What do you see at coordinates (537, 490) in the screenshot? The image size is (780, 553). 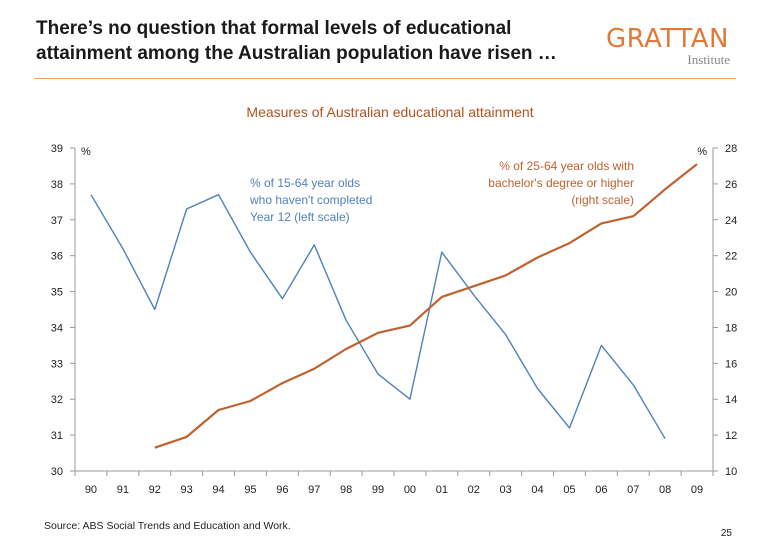 I see `x-axis-tick-label: 04` at bounding box center [537, 490].